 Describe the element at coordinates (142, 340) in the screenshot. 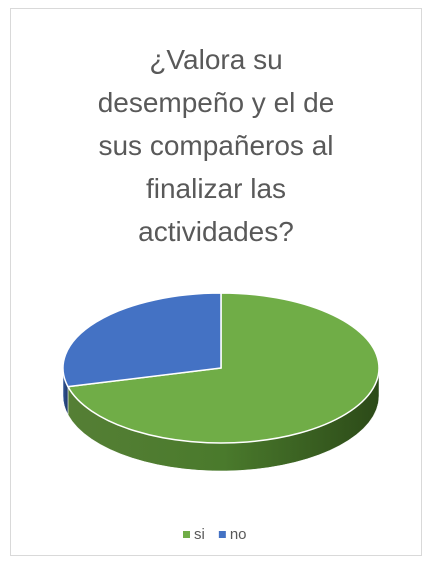

I see `pie-slice` at that location.